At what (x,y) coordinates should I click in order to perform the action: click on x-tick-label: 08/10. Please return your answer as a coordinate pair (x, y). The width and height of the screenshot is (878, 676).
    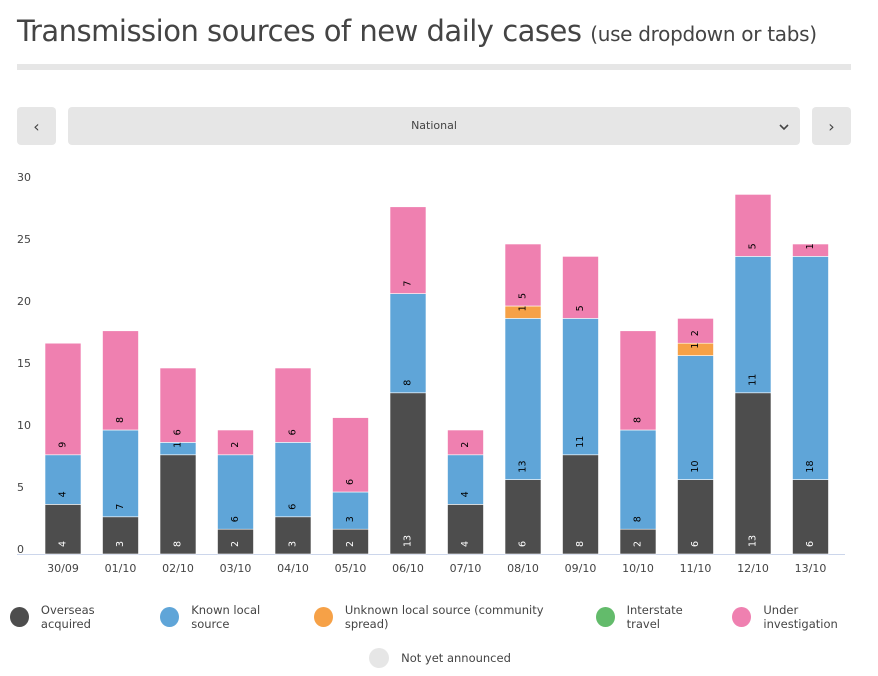
    Looking at the image, I should click on (523, 568).